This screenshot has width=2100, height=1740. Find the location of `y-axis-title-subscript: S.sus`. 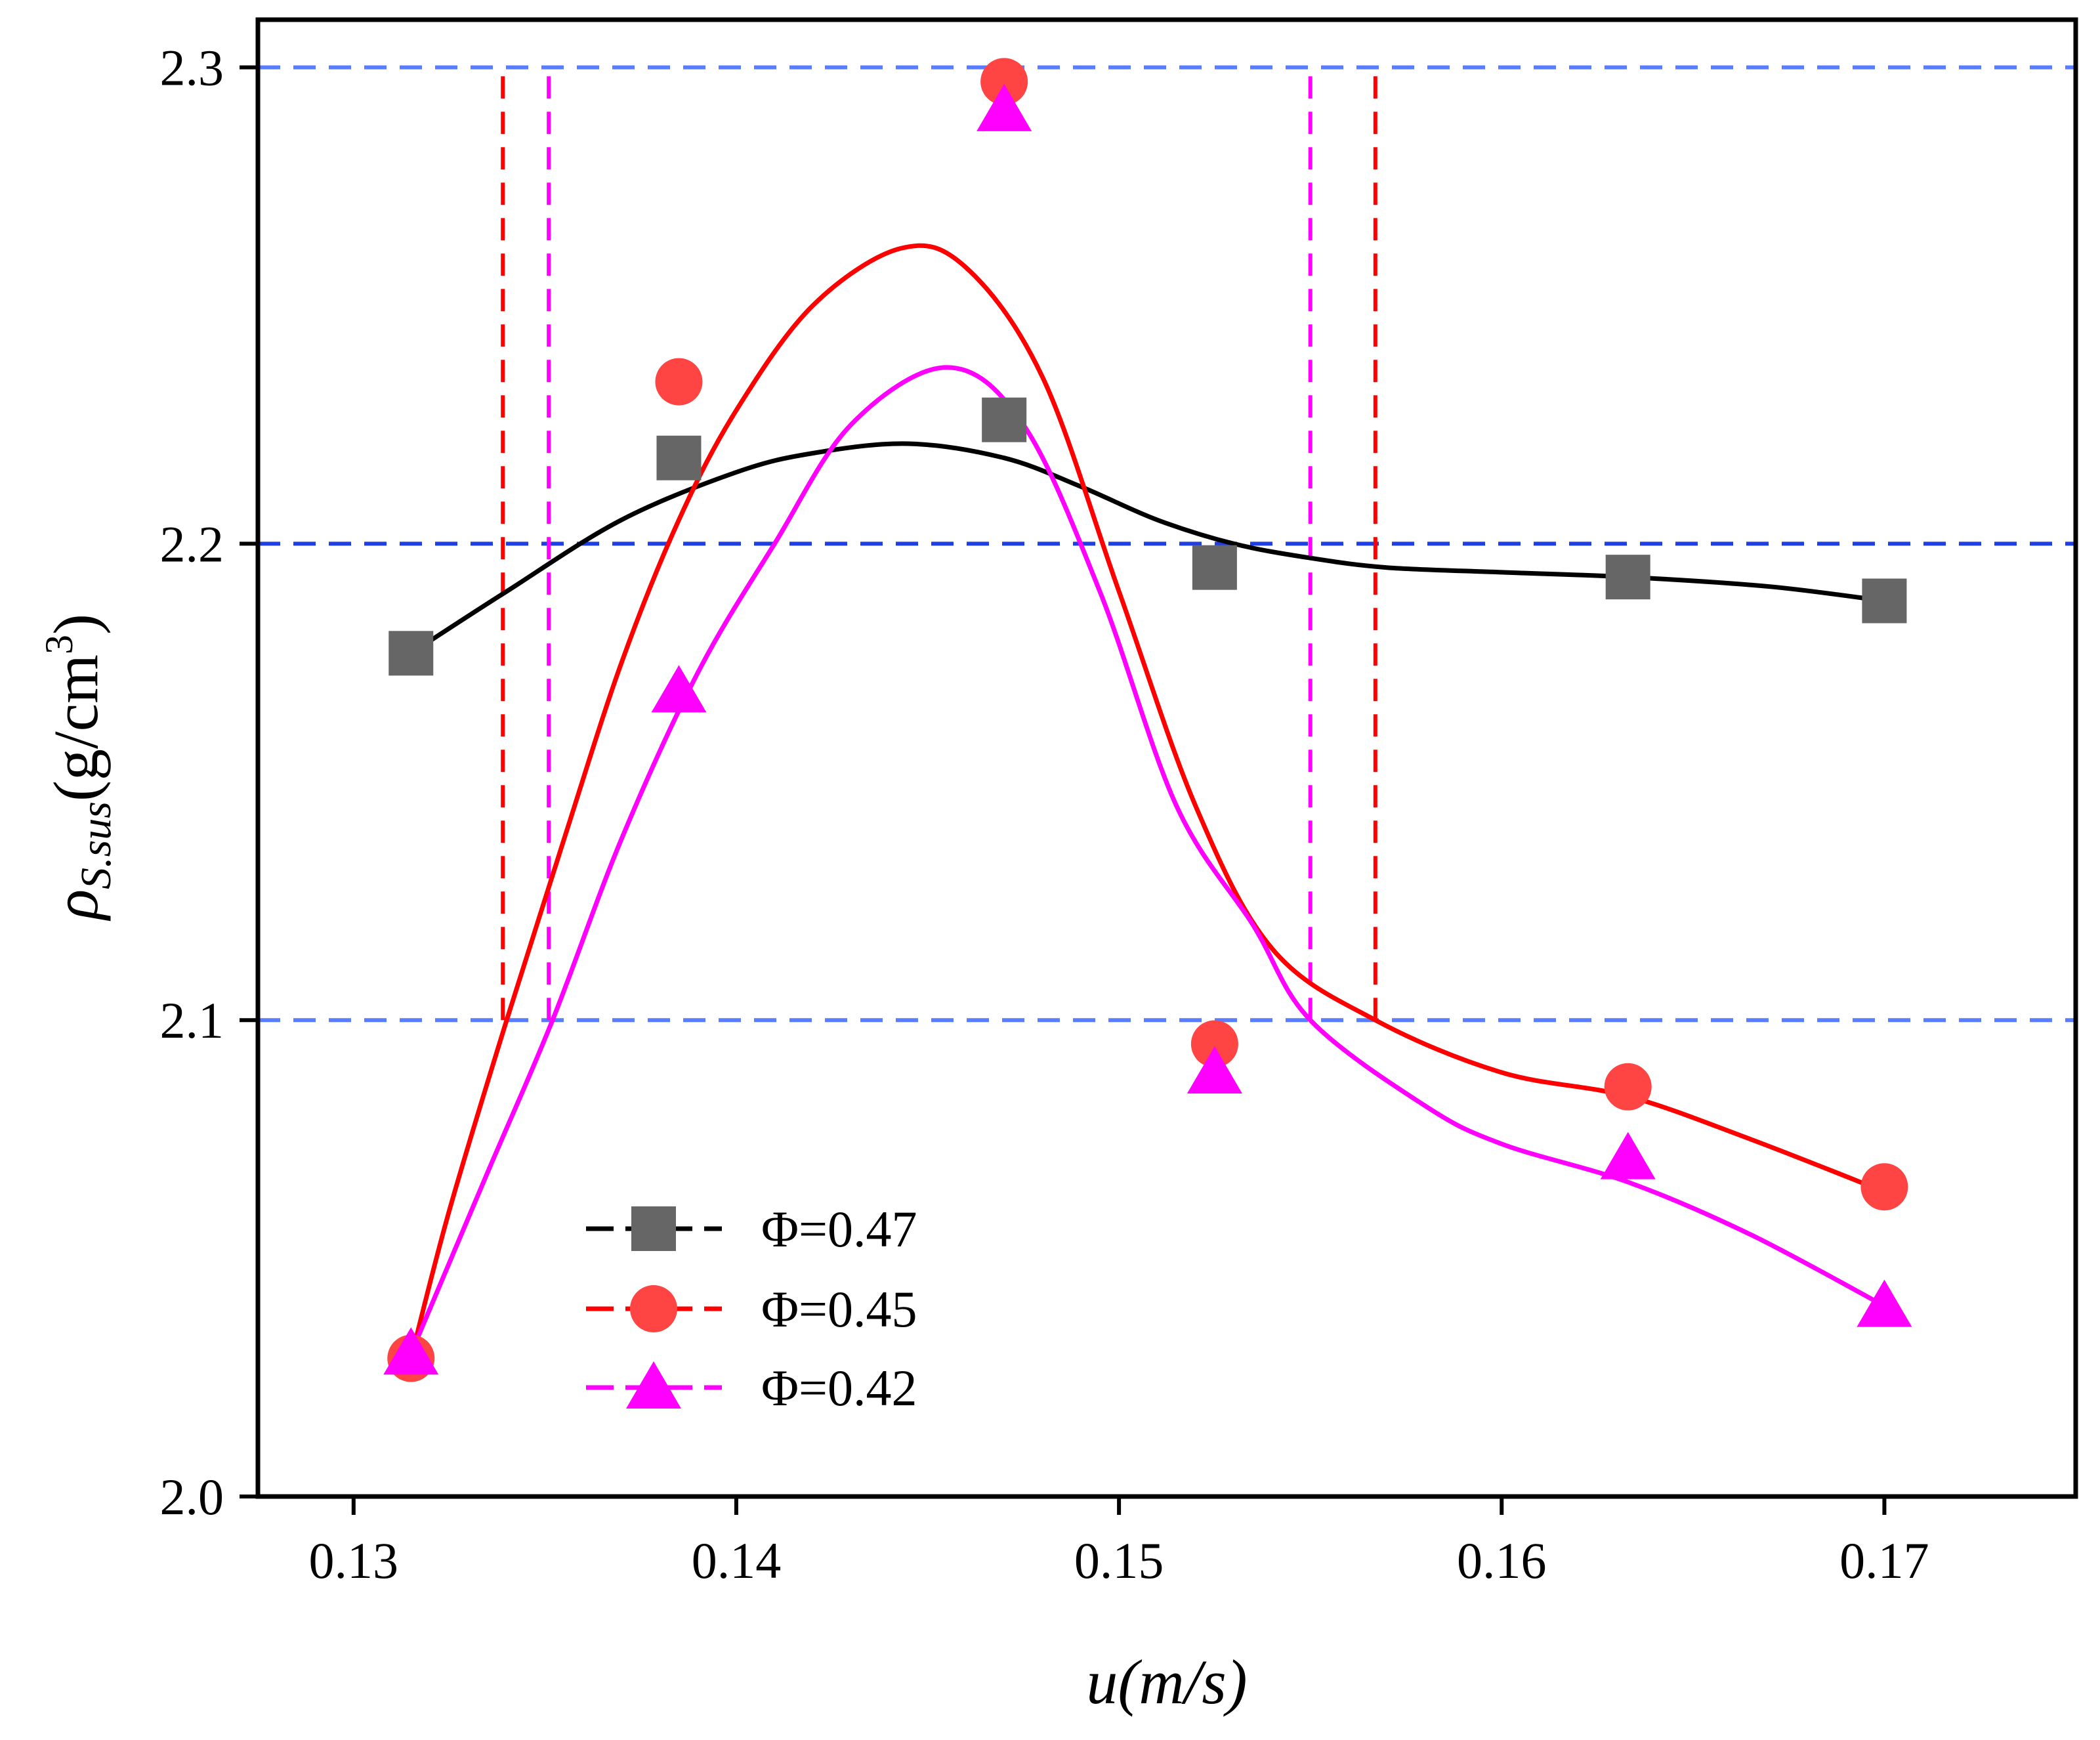

y-axis-title-subscript: S.sus is located at coordinates (96, 845).